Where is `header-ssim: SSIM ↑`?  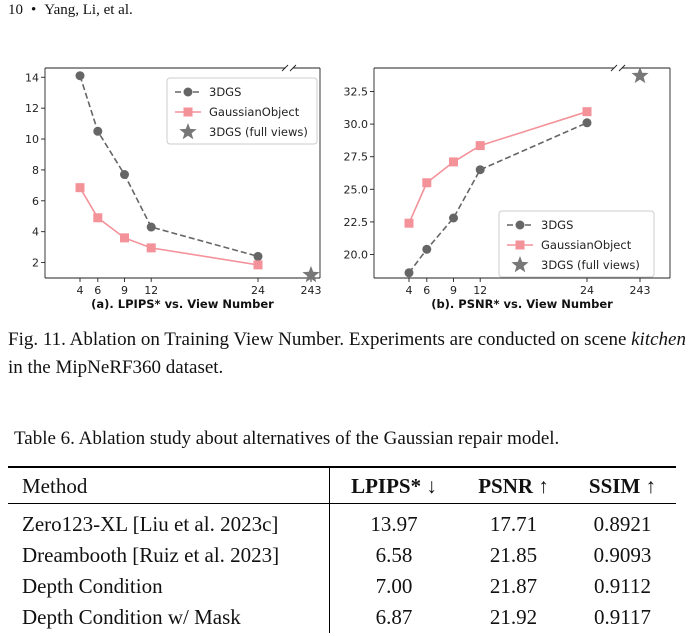
header-ssim: SSIM ↑ is located at coordinates (622, 486).